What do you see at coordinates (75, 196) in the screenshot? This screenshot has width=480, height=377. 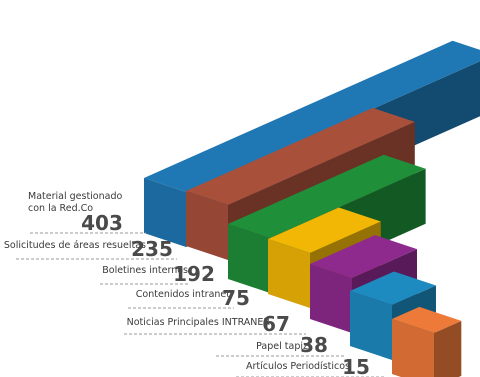 I see `category-label: Material gestionado` at bounding box center [75, 196].